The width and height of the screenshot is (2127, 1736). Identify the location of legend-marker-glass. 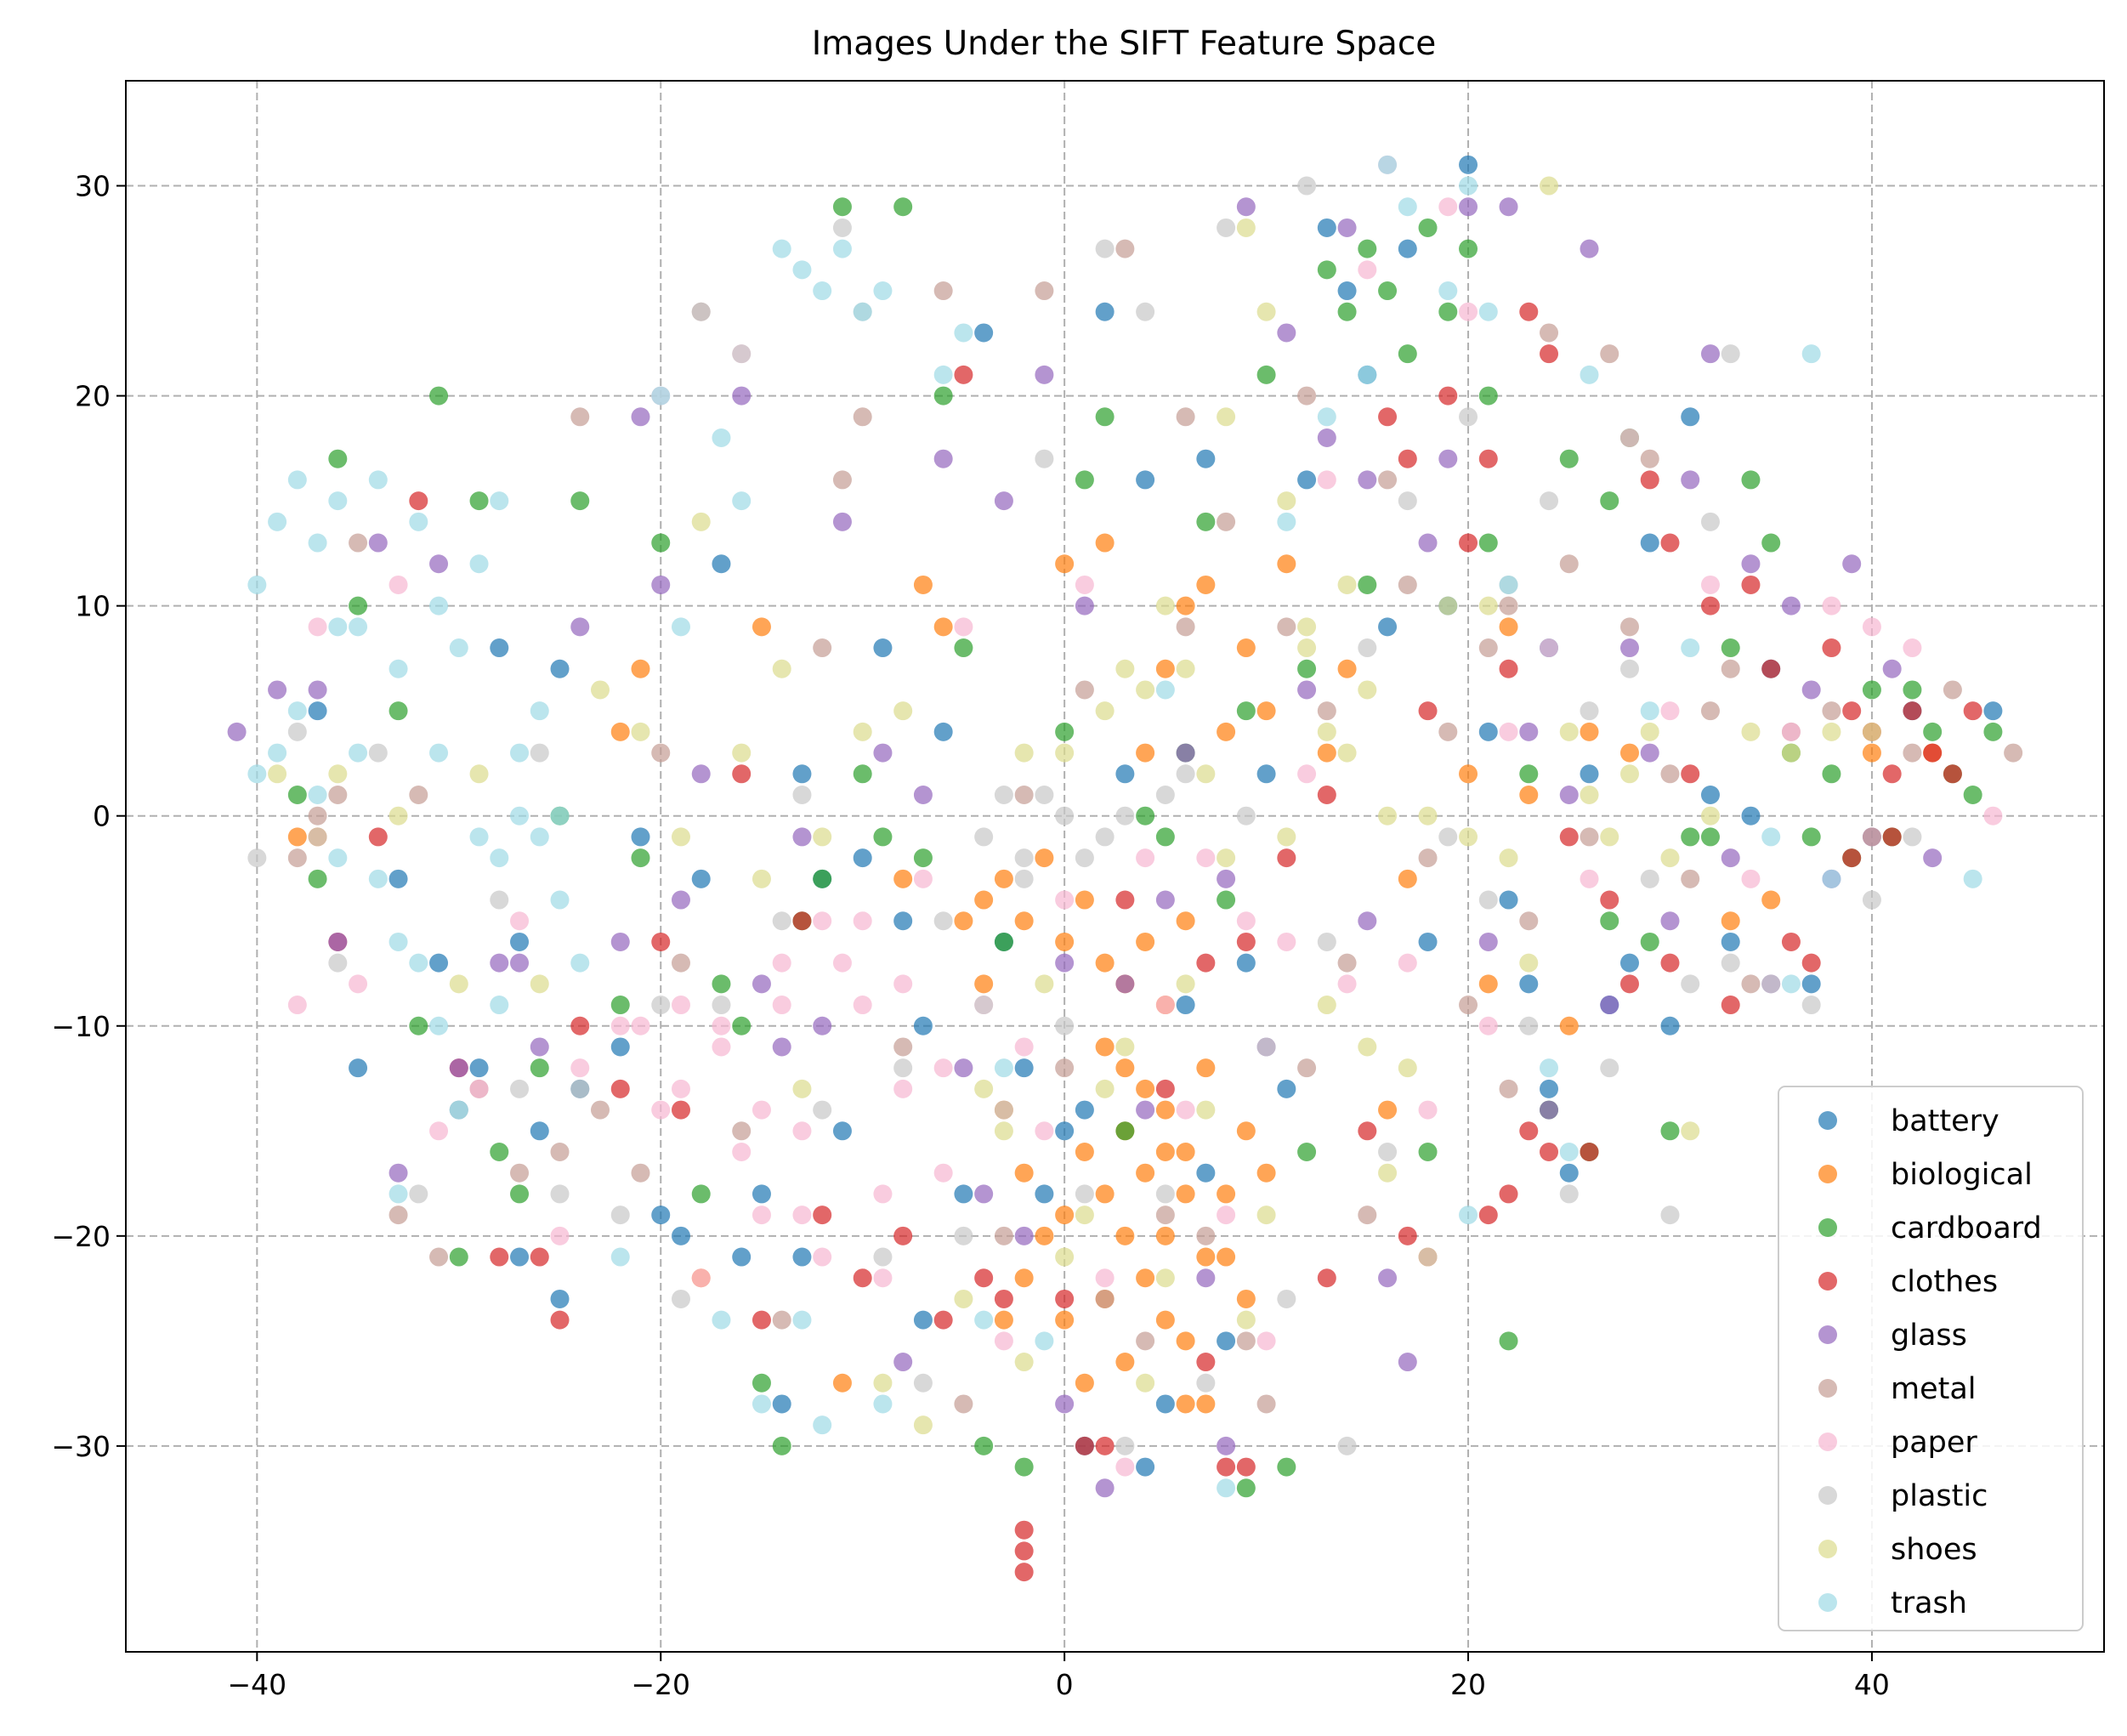
(1827, 1334).